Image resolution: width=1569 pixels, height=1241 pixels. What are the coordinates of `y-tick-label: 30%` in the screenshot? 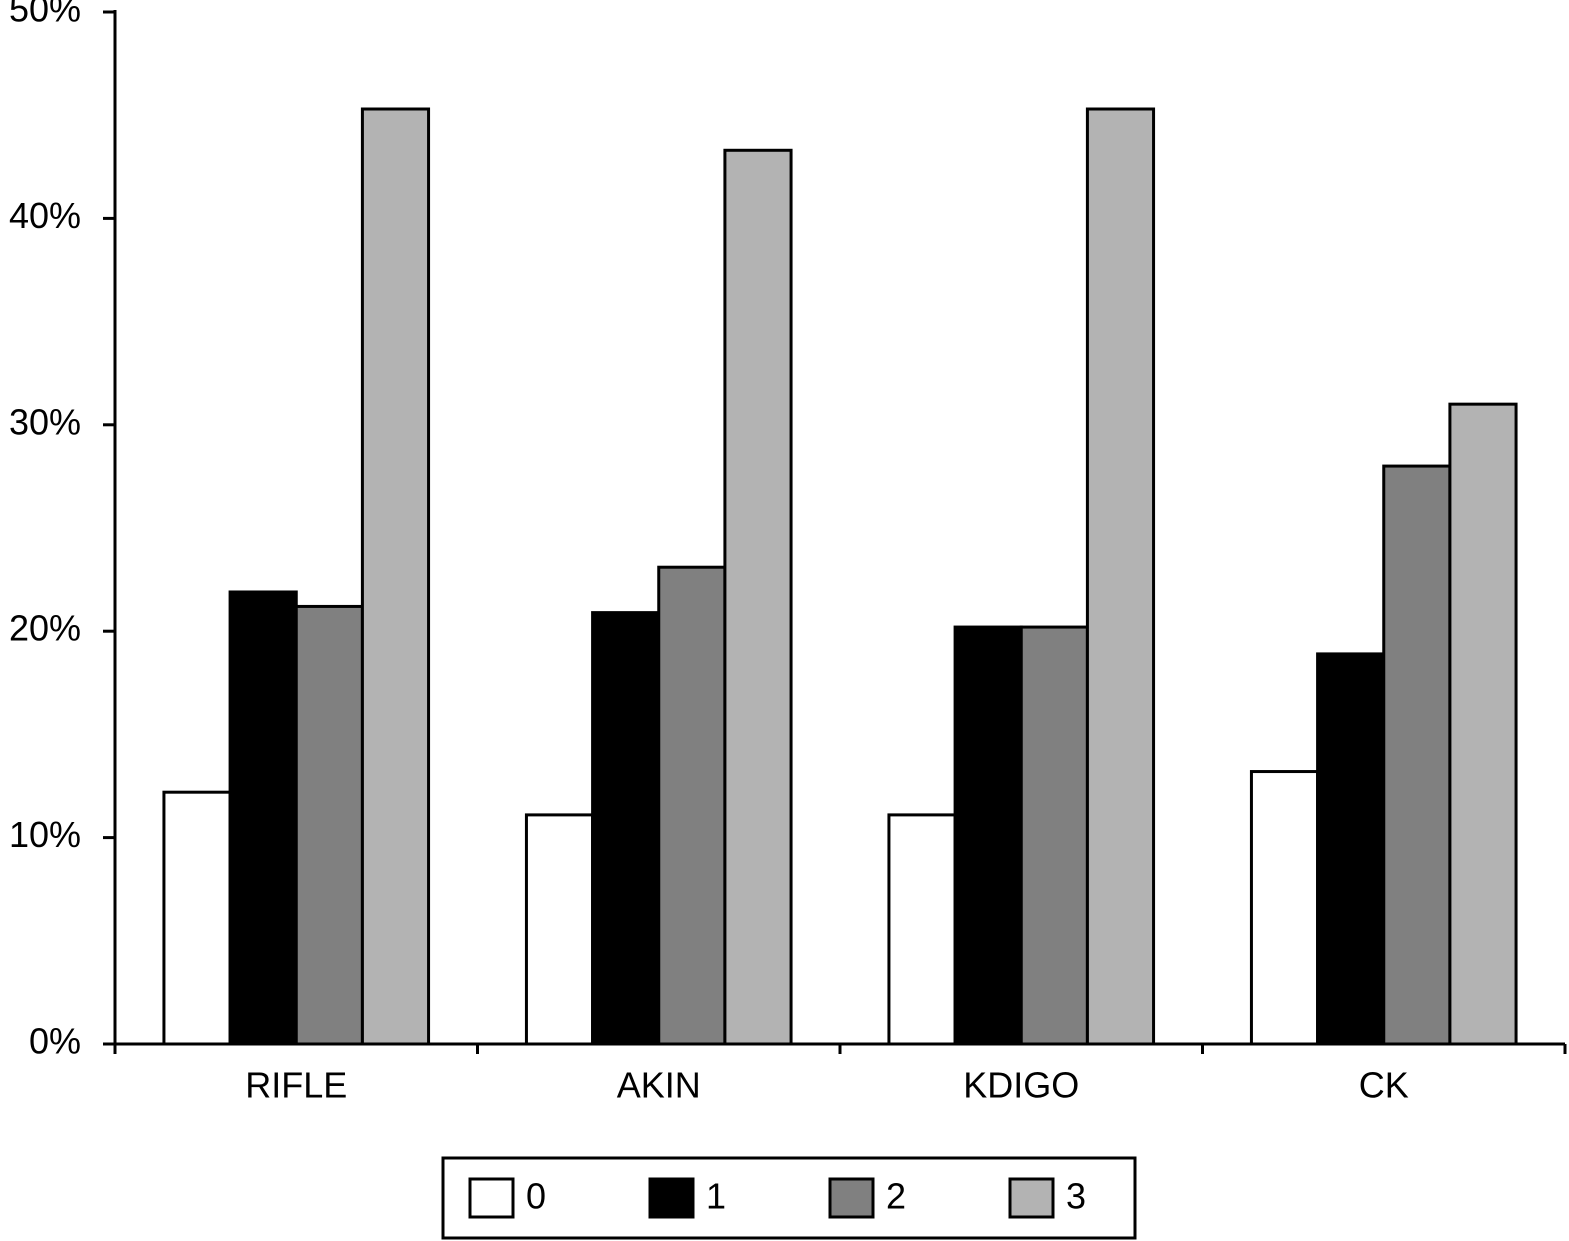 It's located at (45, 421).